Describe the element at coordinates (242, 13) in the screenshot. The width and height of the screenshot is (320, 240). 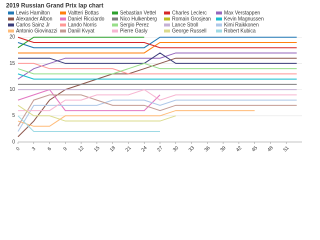
I see `legend-label: Max Verstappen` at that location.